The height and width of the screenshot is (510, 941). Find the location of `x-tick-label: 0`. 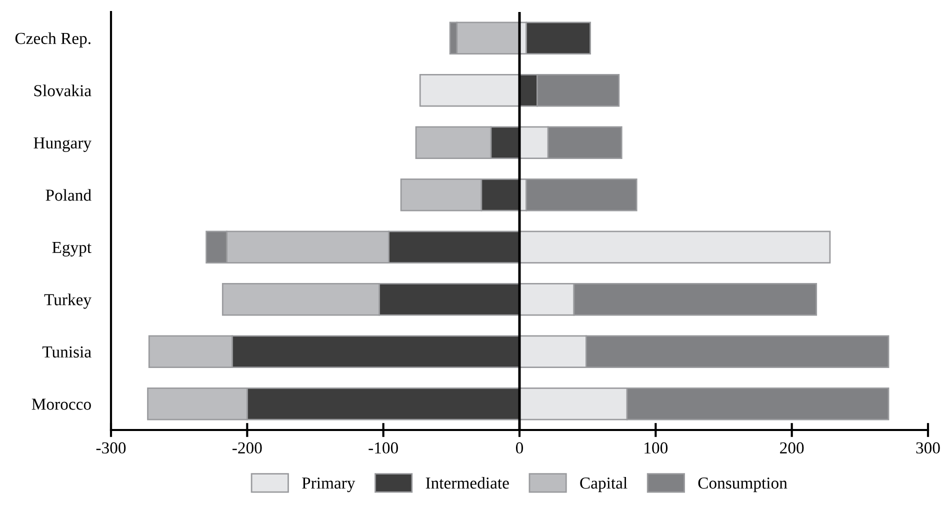

x-tick-label: 0 is located at coordinates (520, 448).